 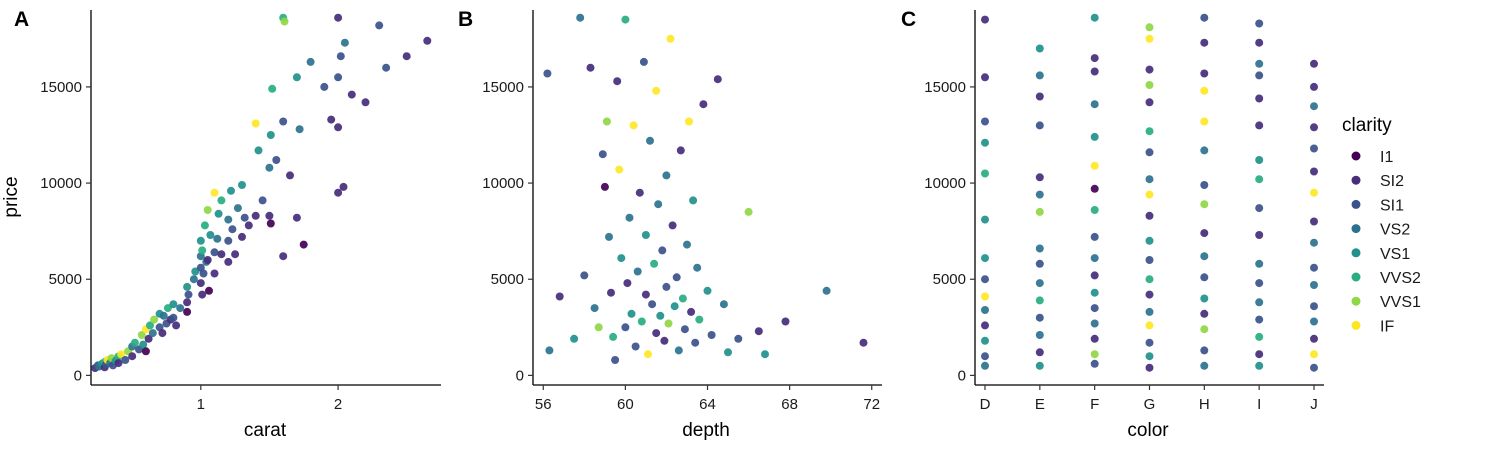 What do you see at coordinates (338, 404) in the screenshot?
I see `x-tick-label: 2` at bounding box center [338, 404].